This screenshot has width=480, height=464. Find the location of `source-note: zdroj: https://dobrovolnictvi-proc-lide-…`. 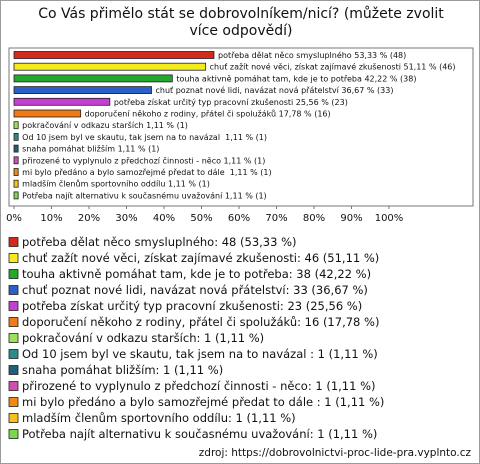

source-note: zdroj: https://dobrovolnictvi-proc-lide-… is located at coordinates (335, 453).